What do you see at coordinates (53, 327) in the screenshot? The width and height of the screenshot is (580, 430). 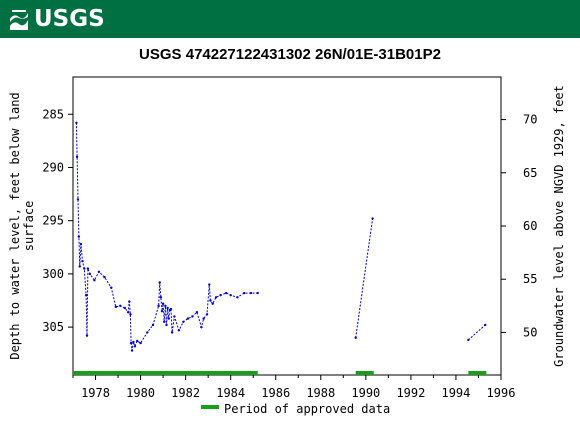 I see `y-left-tick-label-305: 305` at bounding box center [53, 327].